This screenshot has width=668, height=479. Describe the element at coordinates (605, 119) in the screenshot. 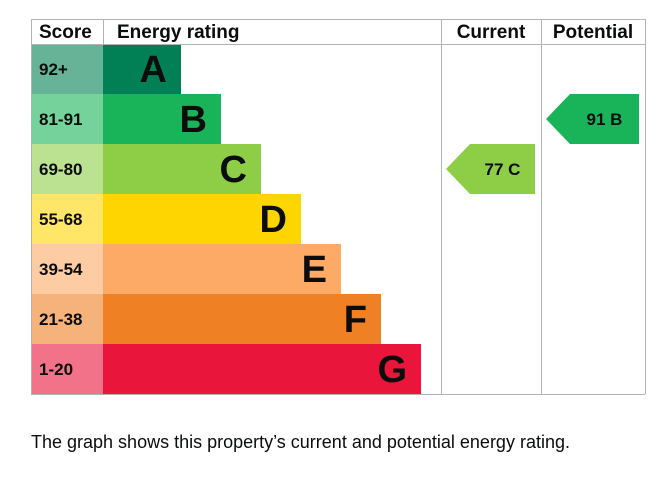

I see `potential-rating-label: 91 B` at that location.